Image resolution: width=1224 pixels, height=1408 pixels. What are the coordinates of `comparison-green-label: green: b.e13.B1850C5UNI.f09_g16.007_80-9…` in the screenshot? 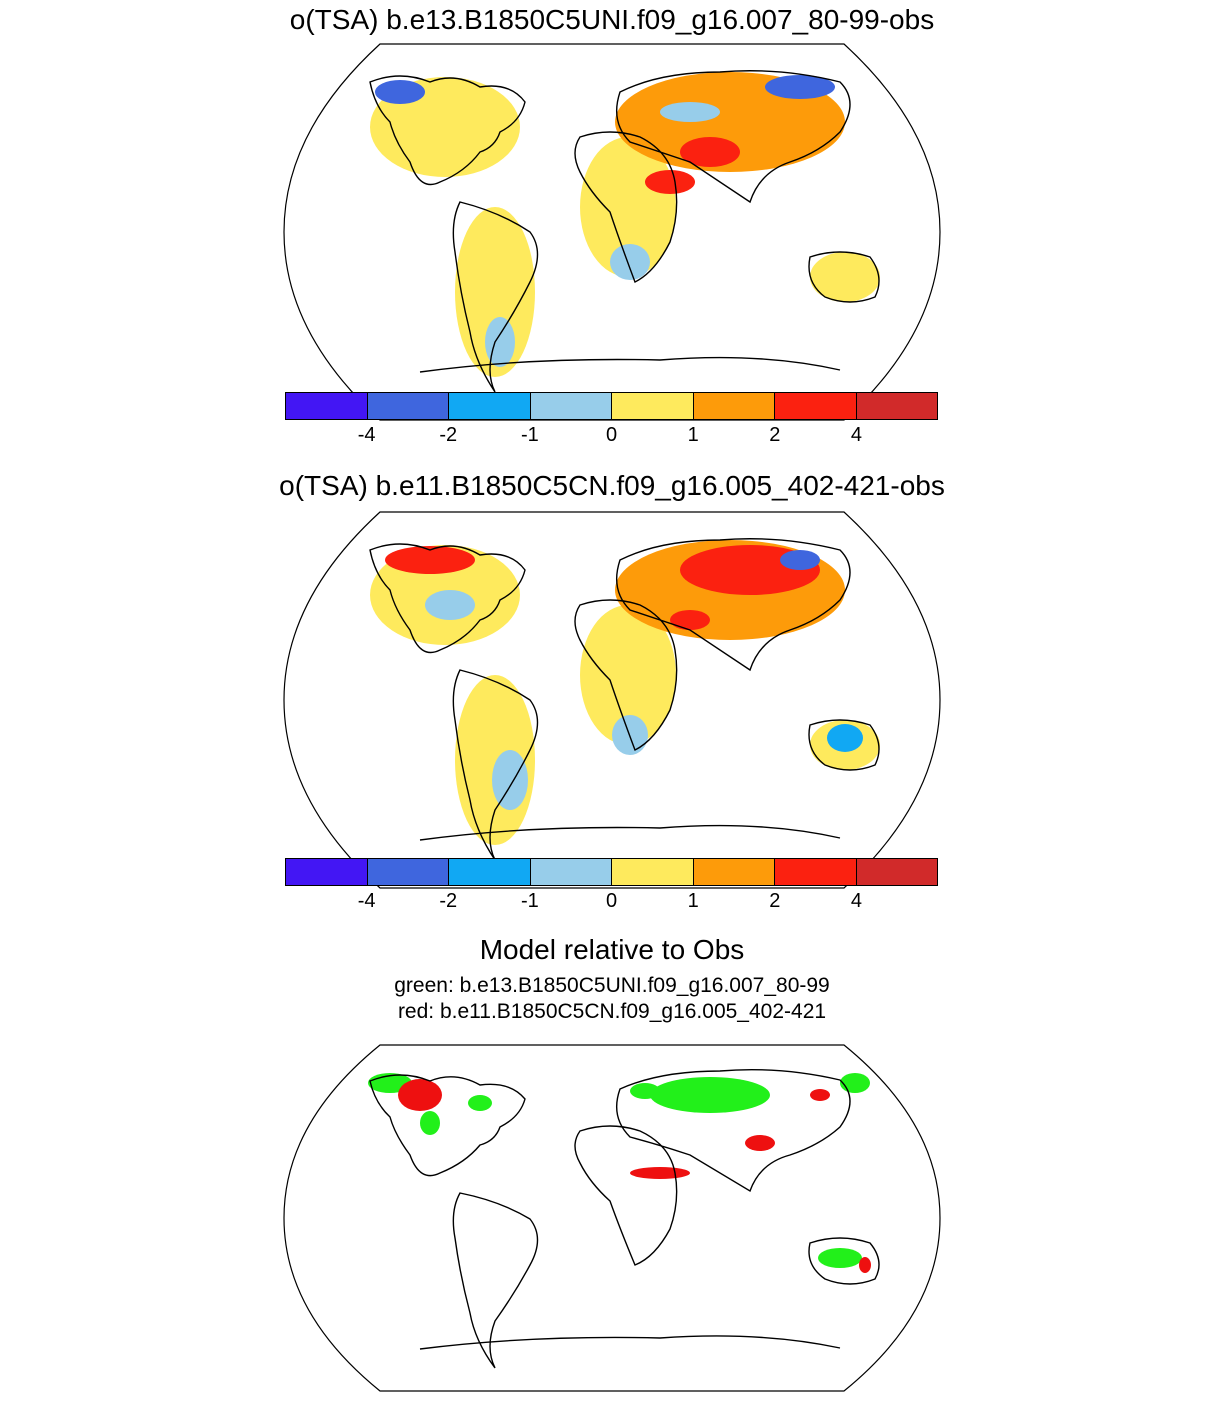 It's located at (612, 985).